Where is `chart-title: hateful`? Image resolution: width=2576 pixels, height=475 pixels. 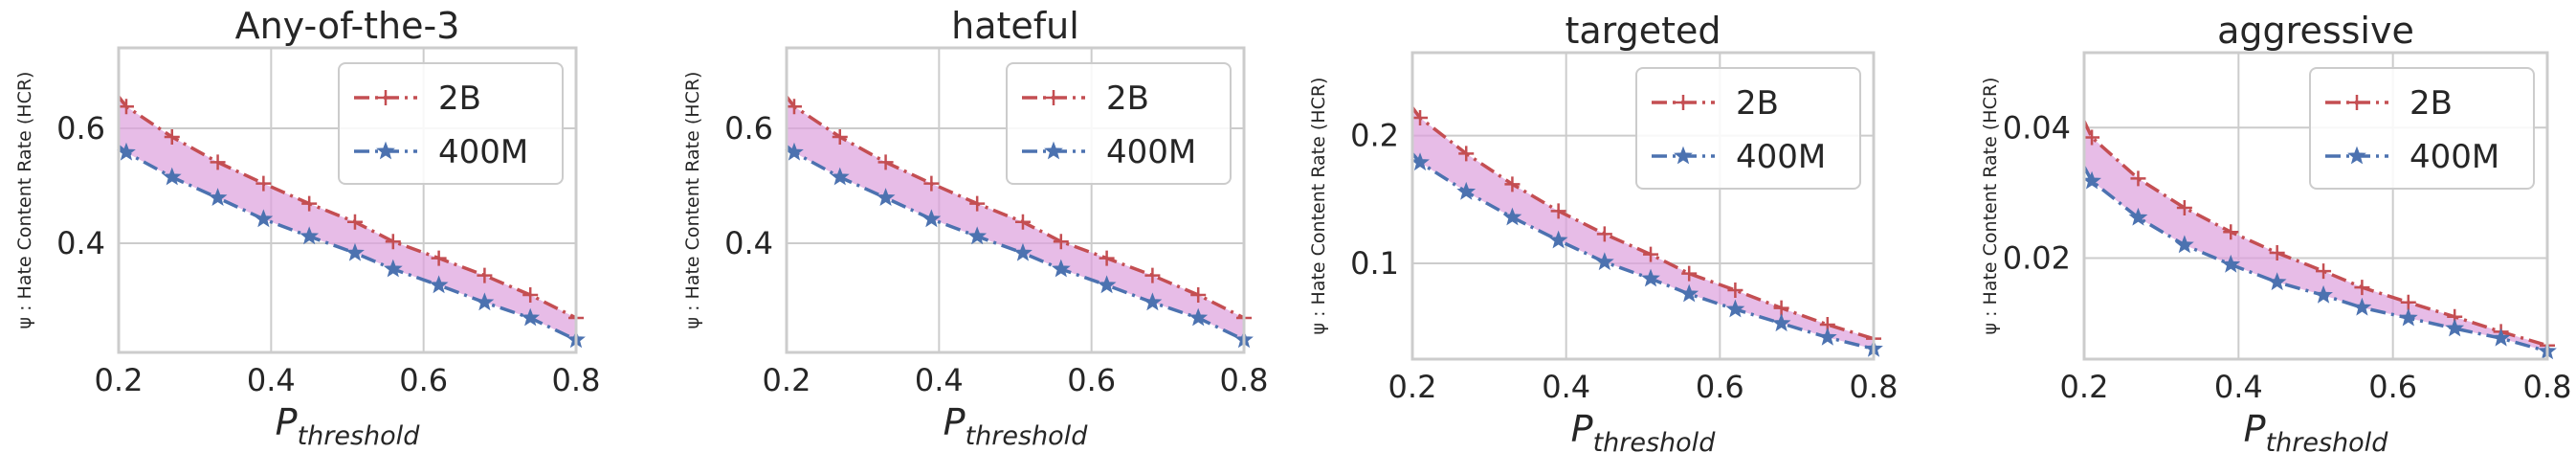 chart-title: hateful is located at coordinates (1015, 26).